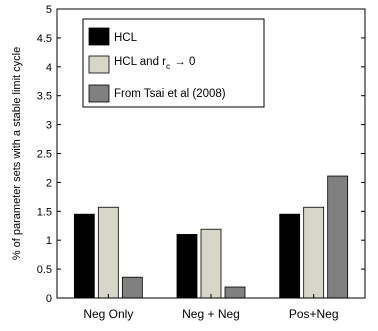 This screenshot has width=378, height=331. Describe the element at coordinates (126, 38) in the screenshot. I see `legend-label-hcl: HCL` at that location.